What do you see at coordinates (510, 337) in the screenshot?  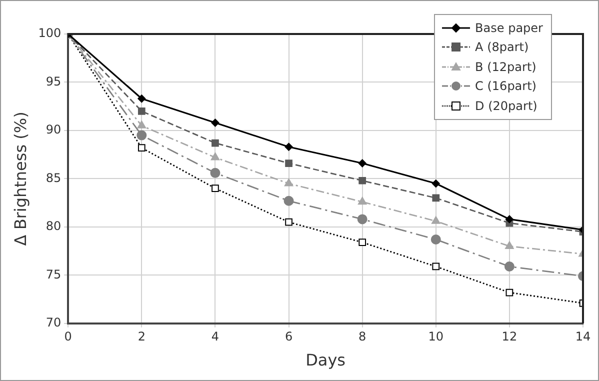 I see `x-tick-label: 12` at bounding box center [510, 337].